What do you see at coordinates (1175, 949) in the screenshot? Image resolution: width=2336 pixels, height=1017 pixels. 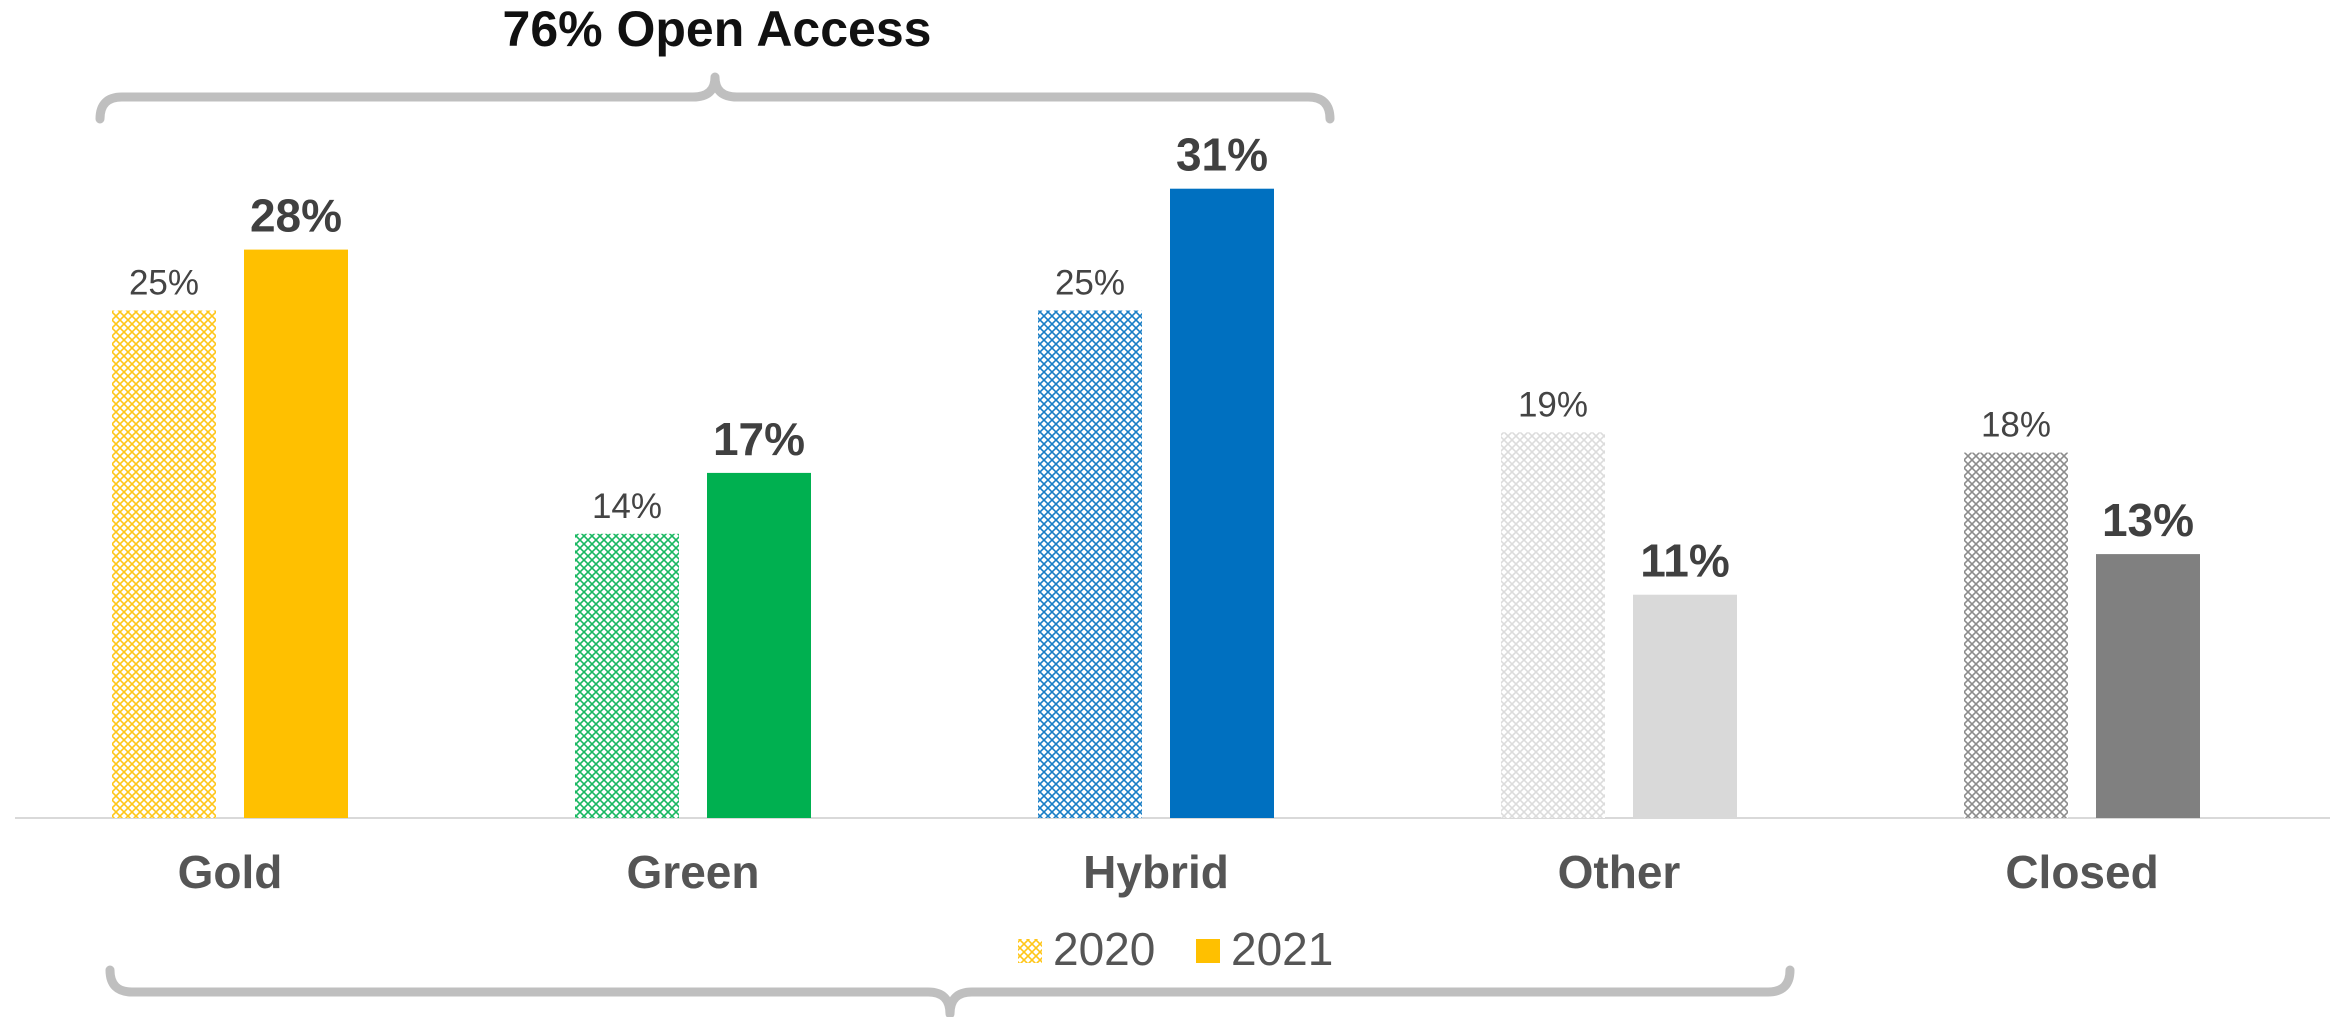 I see `legend: 2020 2021` at bounding box center [1175, 949].